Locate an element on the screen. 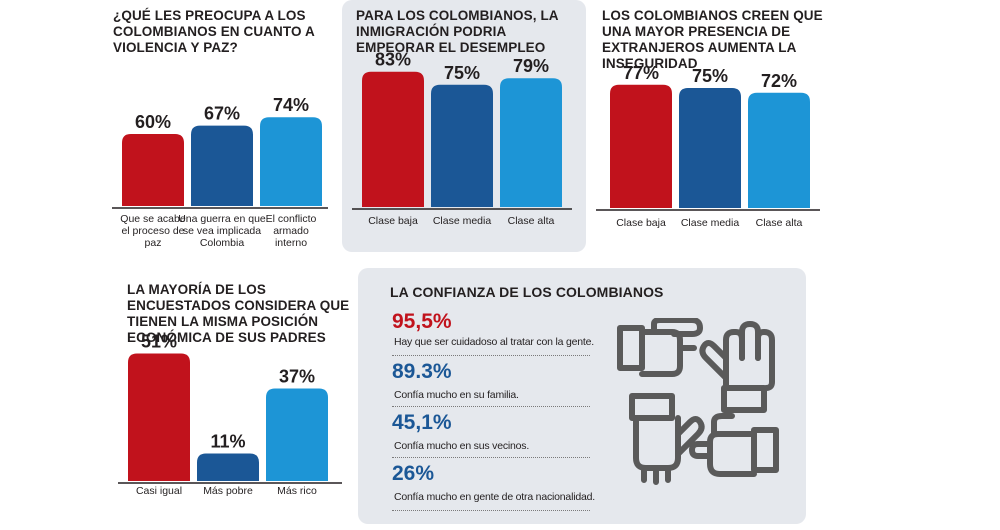  trust-stat-text-3: Confía mucho en sus vecinos. is located at coordinates (462, 446).